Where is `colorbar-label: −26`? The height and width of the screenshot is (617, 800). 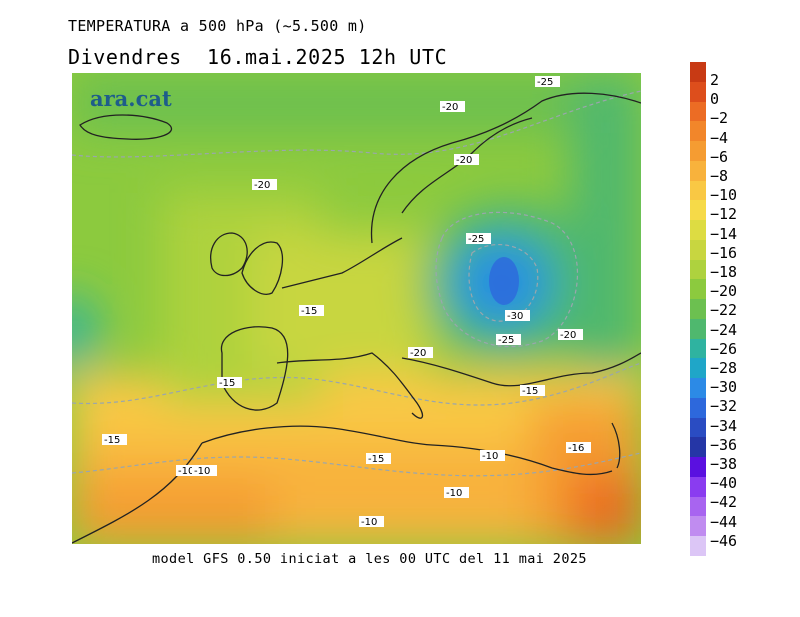
colorbar-label: −26 is located at coordinates (724, 348).